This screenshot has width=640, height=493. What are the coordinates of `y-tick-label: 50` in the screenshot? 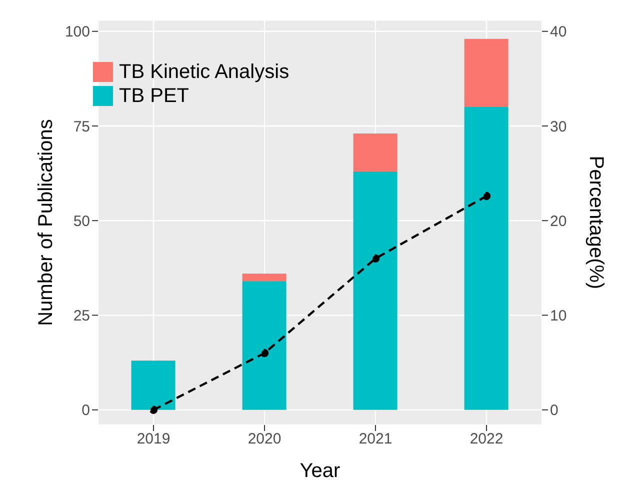 It's located at (81, 221).